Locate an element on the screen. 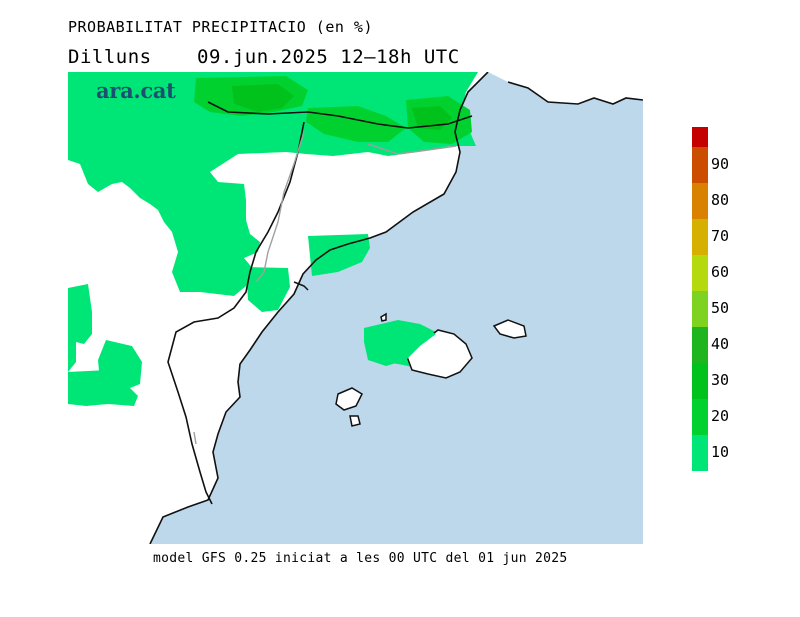 This screenshot has height=617, width=800. brand-logo: ara.cat is located at coordinates (136, 90).